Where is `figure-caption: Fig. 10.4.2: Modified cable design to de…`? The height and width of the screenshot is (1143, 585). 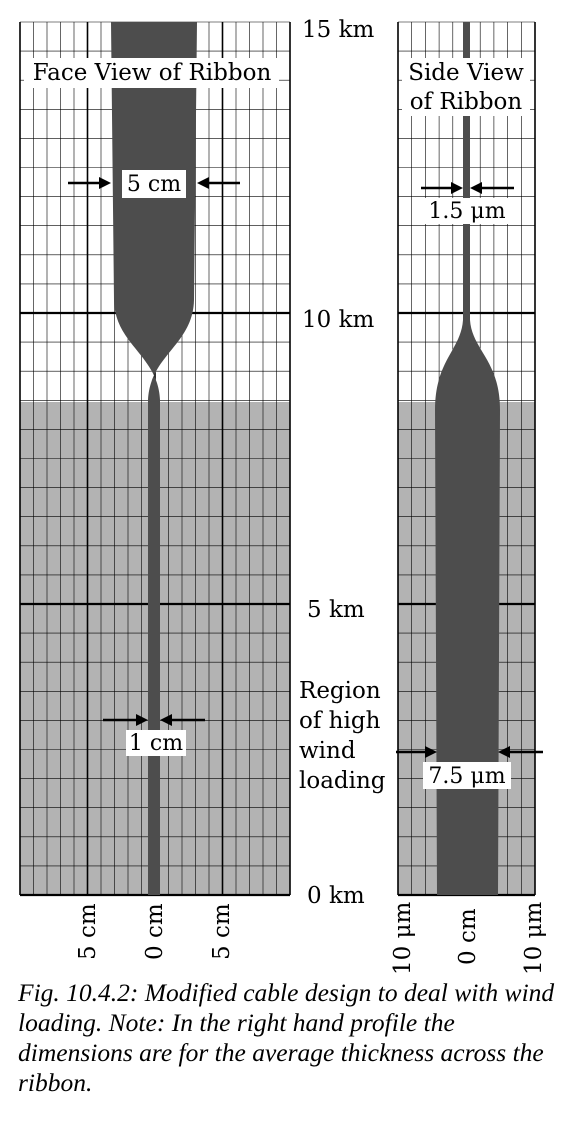 figure-caption: Fig. 10.4.2: Modified cable design to de… is located at coordinates (286, 1037).